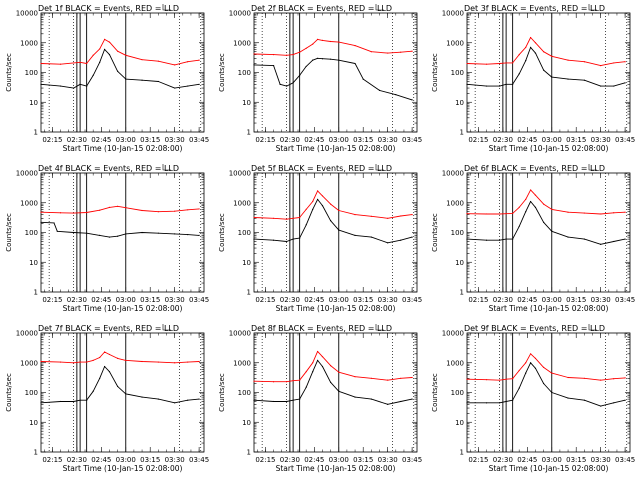 This screenshot has width=640, height=480. I want to click on x-tick-label: 02:45, so click(527, 300).